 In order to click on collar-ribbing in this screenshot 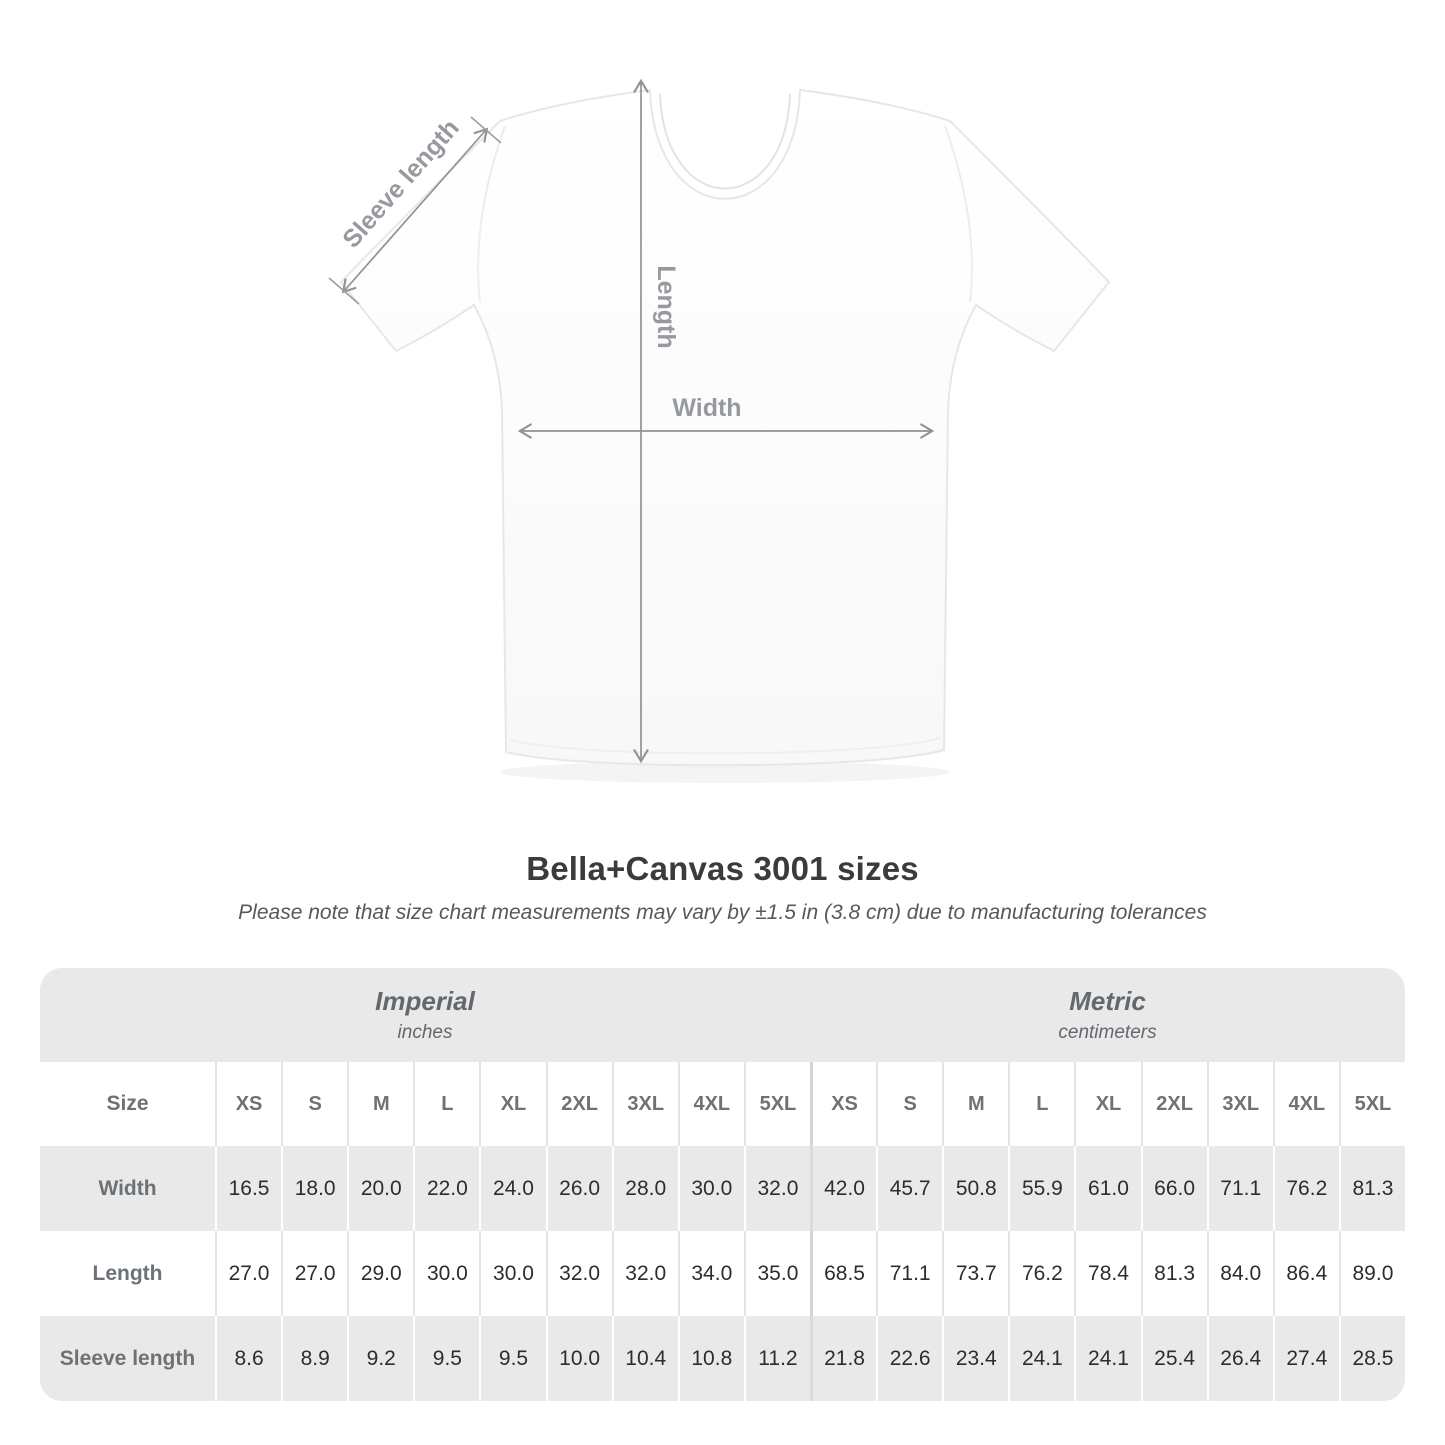, I will do `click(725, 141)`.